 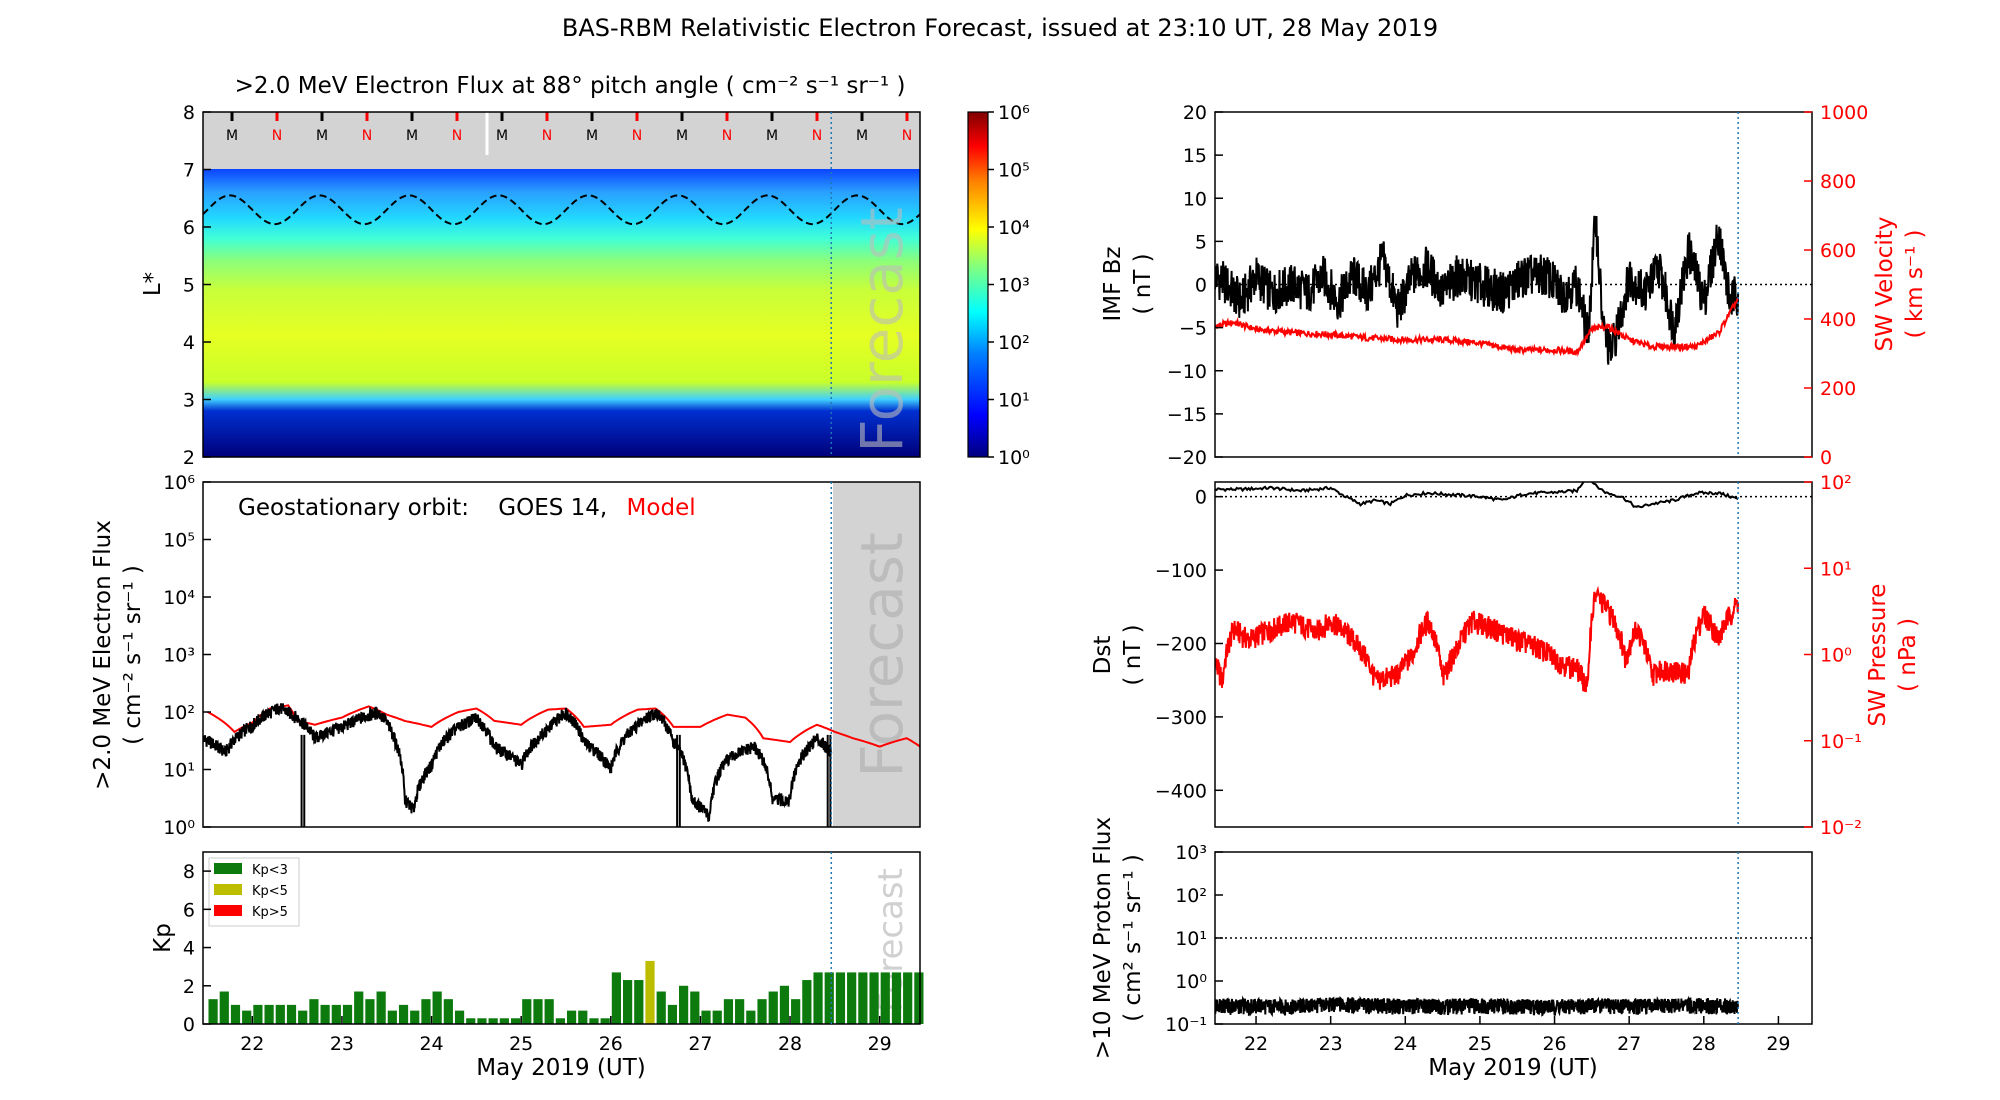 What do you see at coordinates (189, 910) in the screenshot?
I see `kp-ytick-label: 6` at bounding box center [189, 910].